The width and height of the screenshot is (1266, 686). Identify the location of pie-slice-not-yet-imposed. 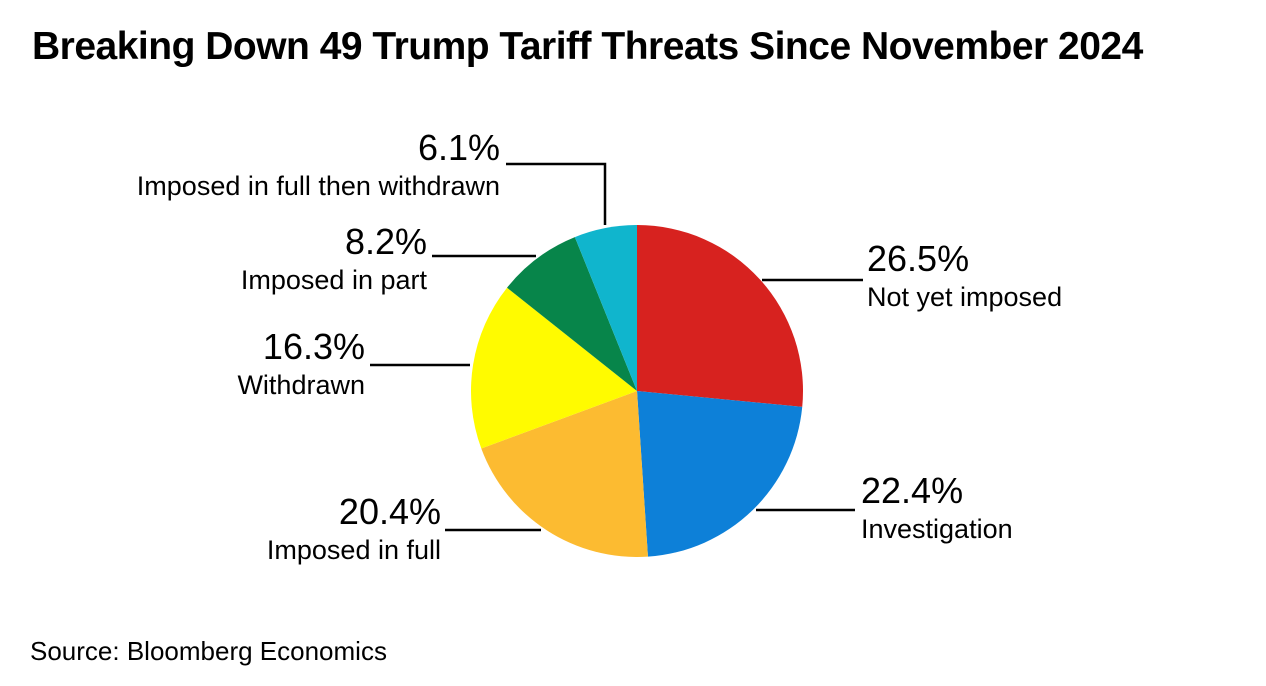
(720, 315).